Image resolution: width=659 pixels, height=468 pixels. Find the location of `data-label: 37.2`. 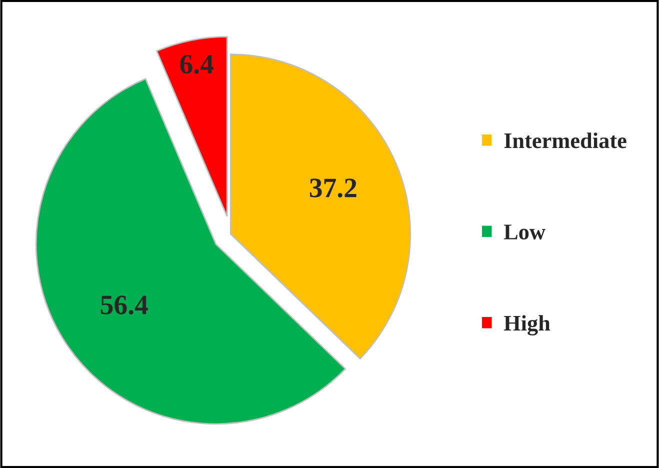

data-label: 37.2 is located at coordinates (333, 188).